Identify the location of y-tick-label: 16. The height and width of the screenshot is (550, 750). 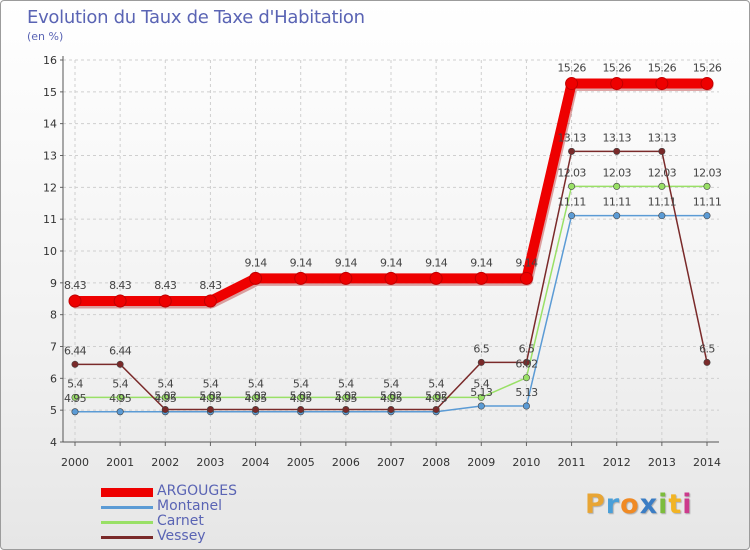
(50, 60).